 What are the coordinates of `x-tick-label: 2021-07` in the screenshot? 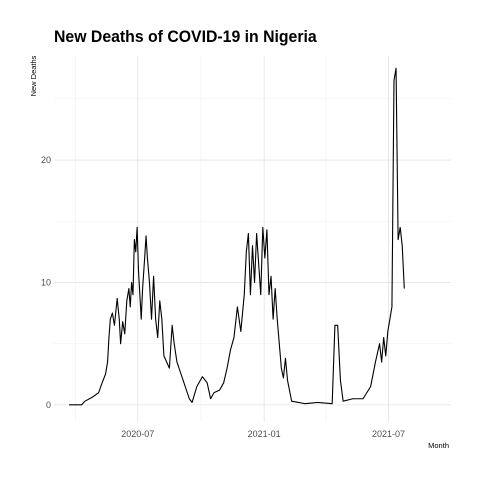 It's located at (388, 434).